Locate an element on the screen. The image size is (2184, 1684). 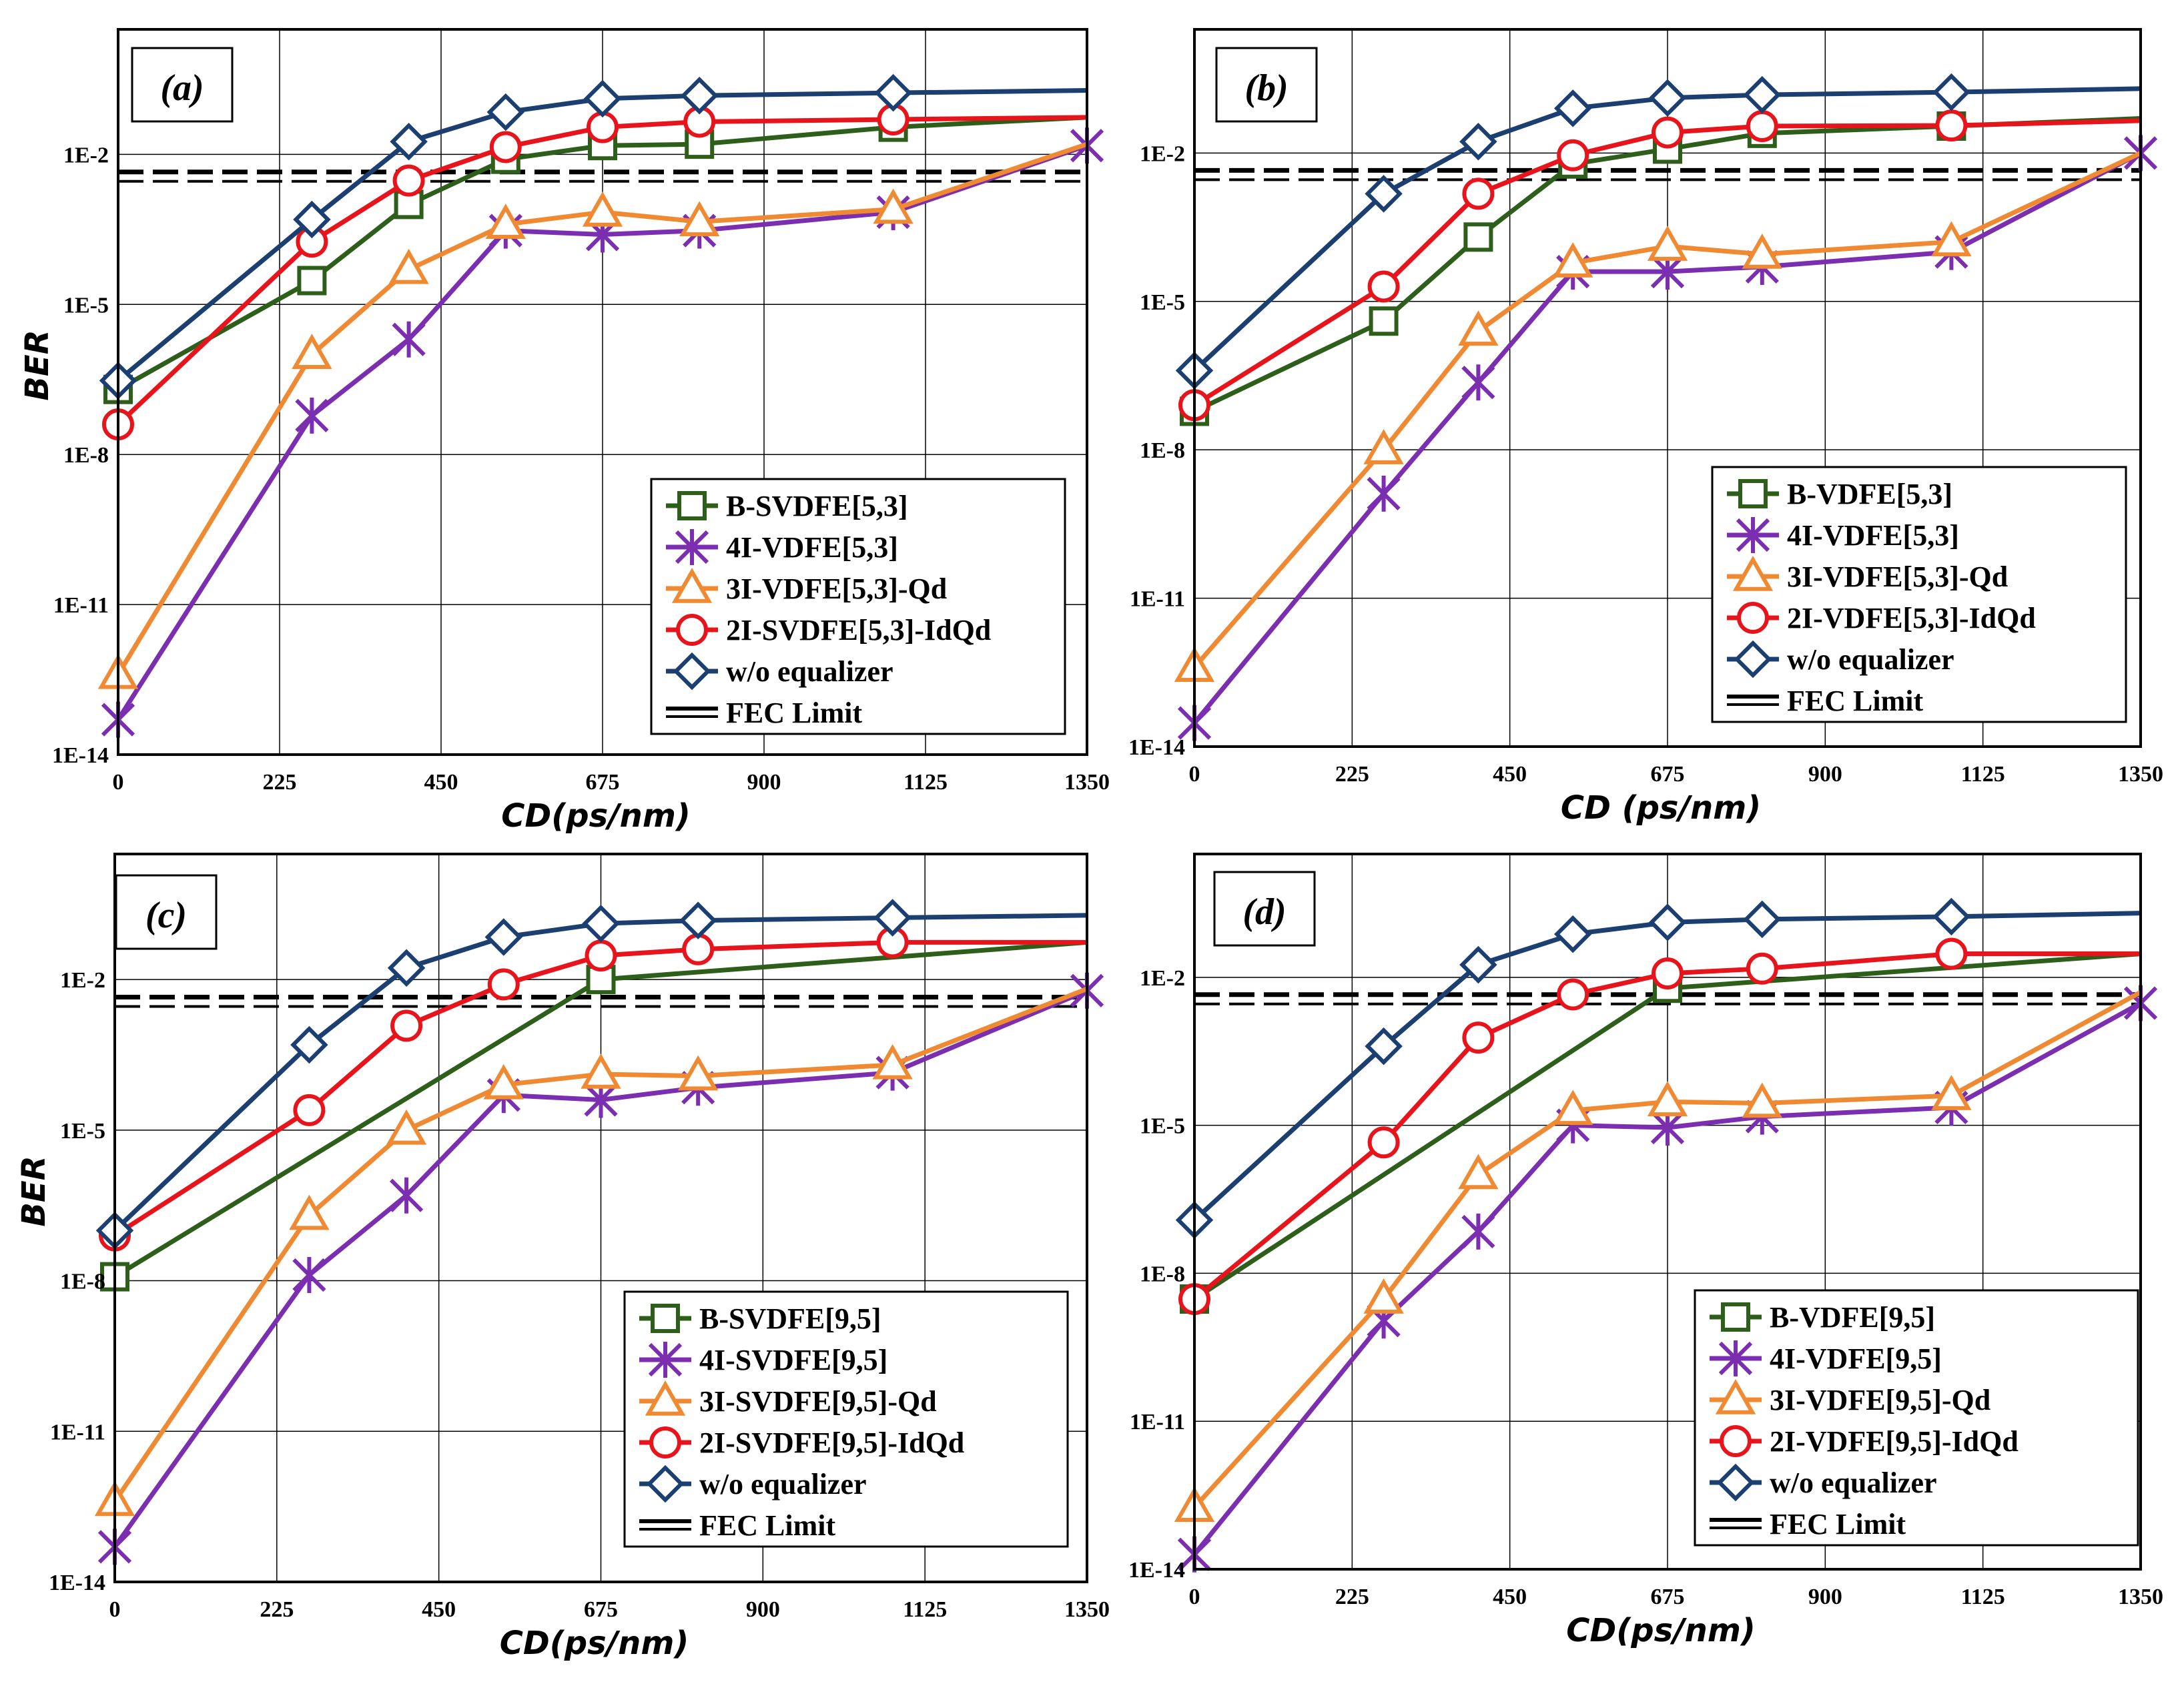
panel-c-xtick-3: 675 is located at coordinates (601, 1610).